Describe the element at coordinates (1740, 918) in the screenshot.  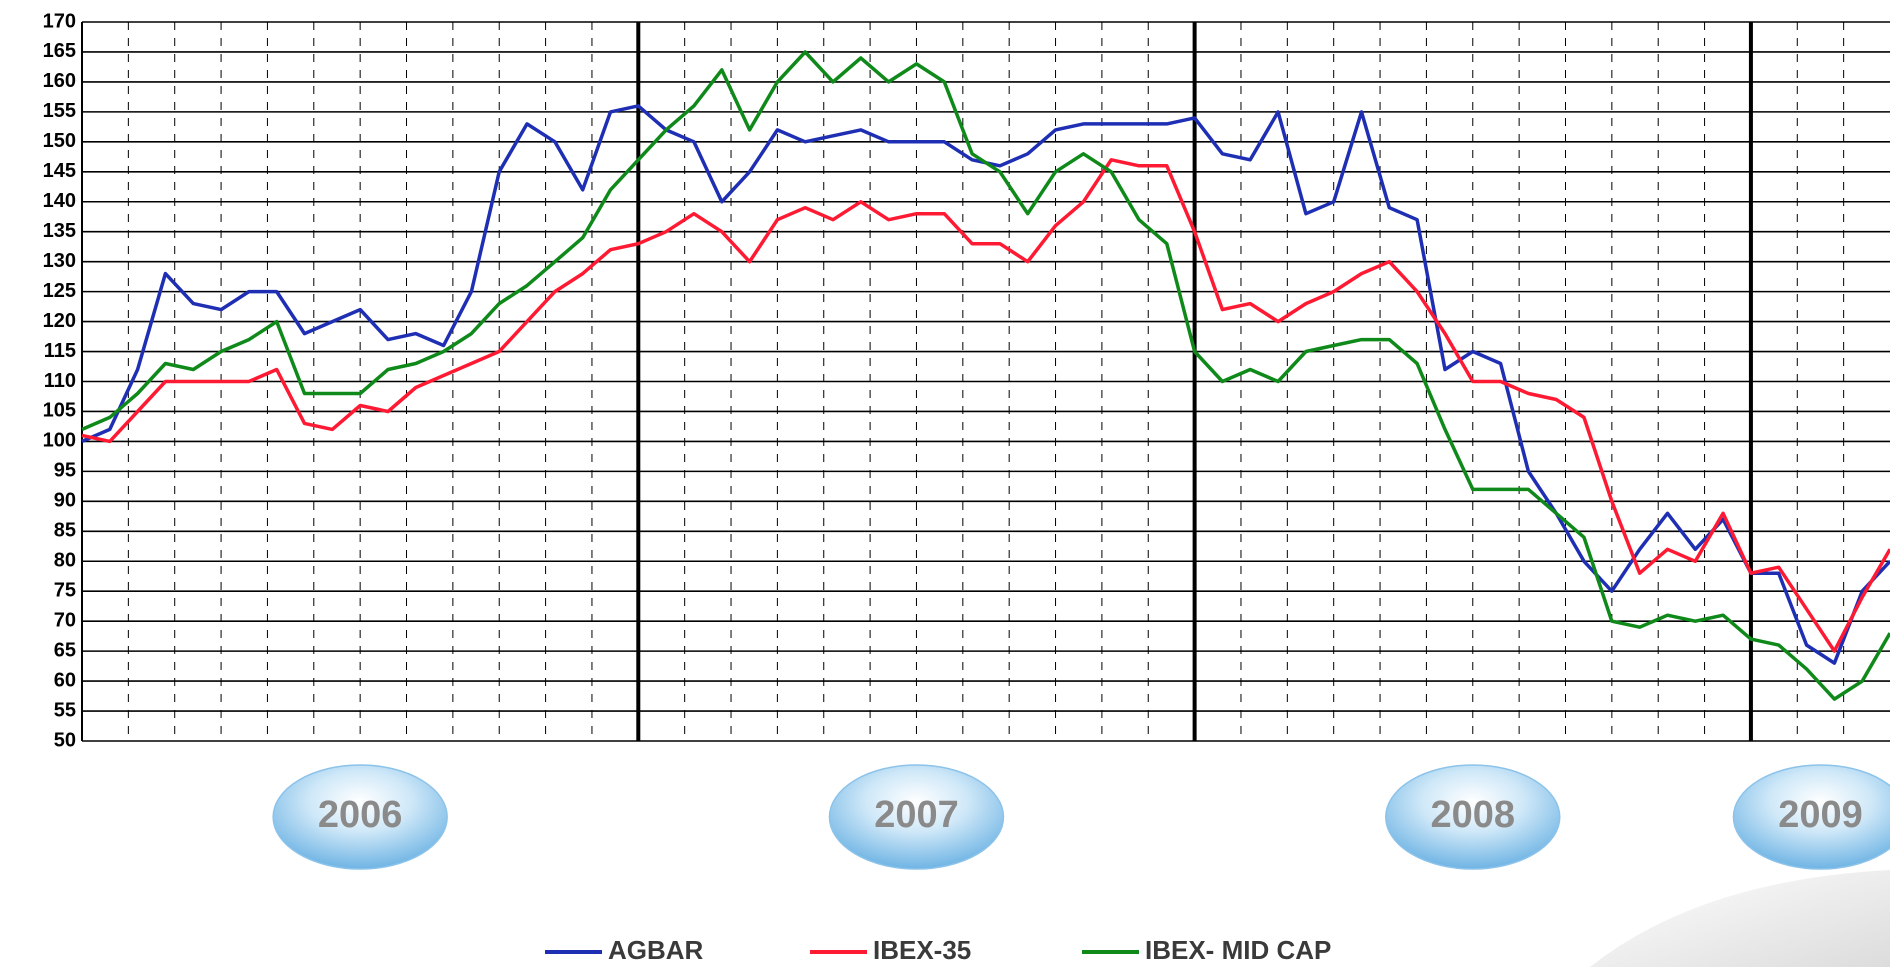
I see `decoration` at that location.